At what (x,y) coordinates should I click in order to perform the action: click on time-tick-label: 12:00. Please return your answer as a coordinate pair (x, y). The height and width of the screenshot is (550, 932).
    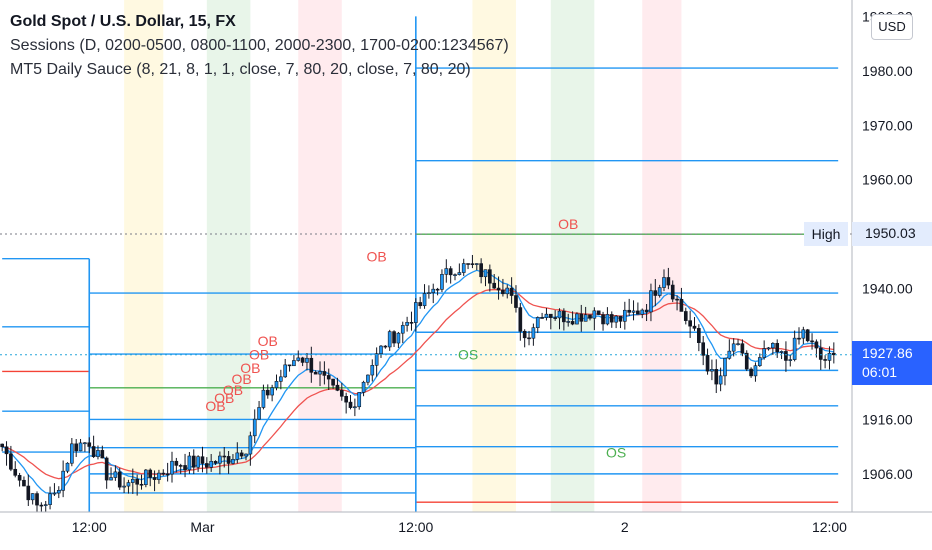
    Looking at the image, I should click on (89, 527).